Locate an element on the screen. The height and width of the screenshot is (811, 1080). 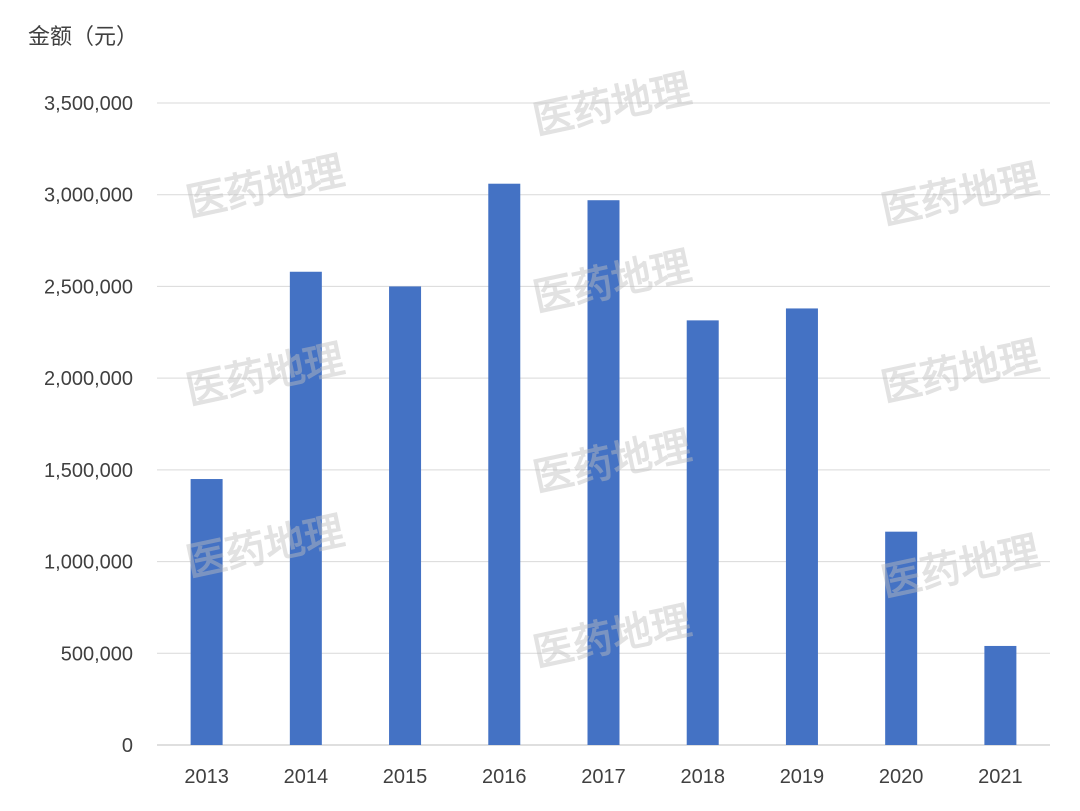
x-tick-label: 2017 is located at coordinates (603, 777).